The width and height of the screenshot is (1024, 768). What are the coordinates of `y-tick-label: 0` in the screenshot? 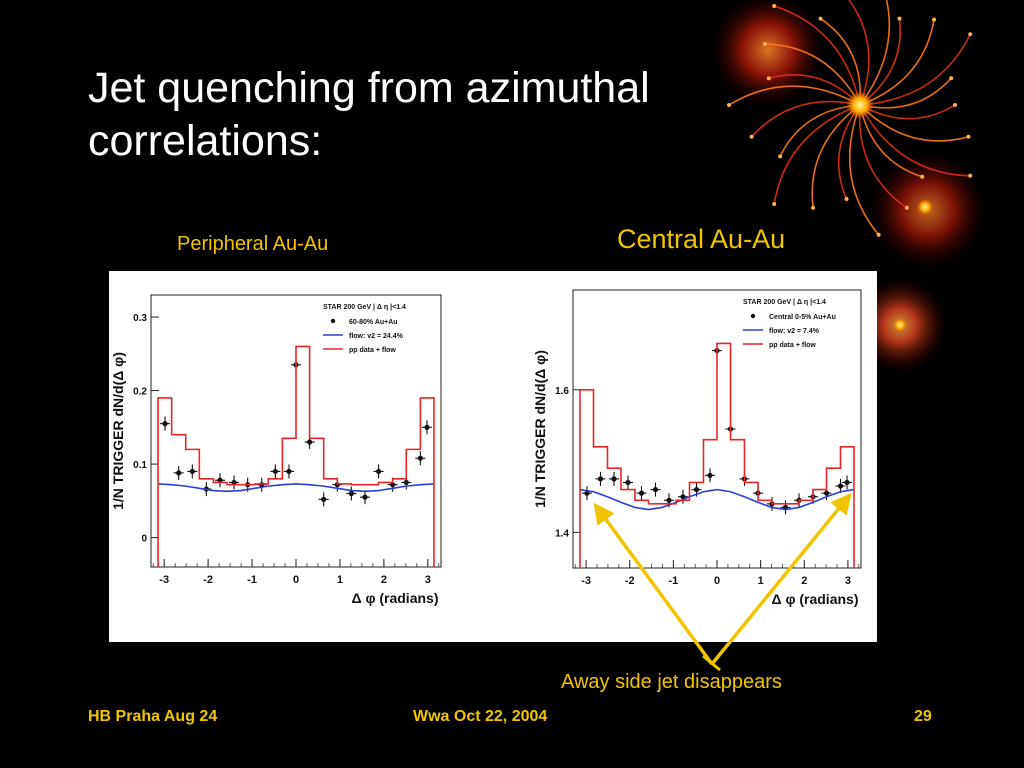 It's located at (144, 539).